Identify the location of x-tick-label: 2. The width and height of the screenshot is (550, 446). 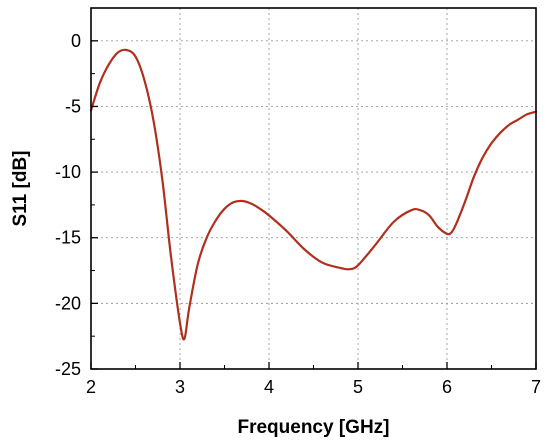
(91, 387).